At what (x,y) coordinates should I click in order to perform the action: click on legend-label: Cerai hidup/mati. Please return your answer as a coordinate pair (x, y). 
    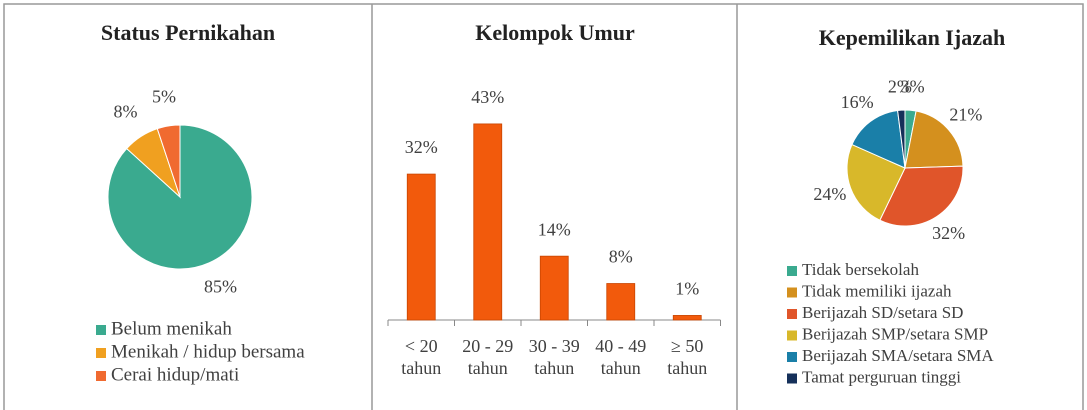
    Looking at the image, I should click on (175, 374).